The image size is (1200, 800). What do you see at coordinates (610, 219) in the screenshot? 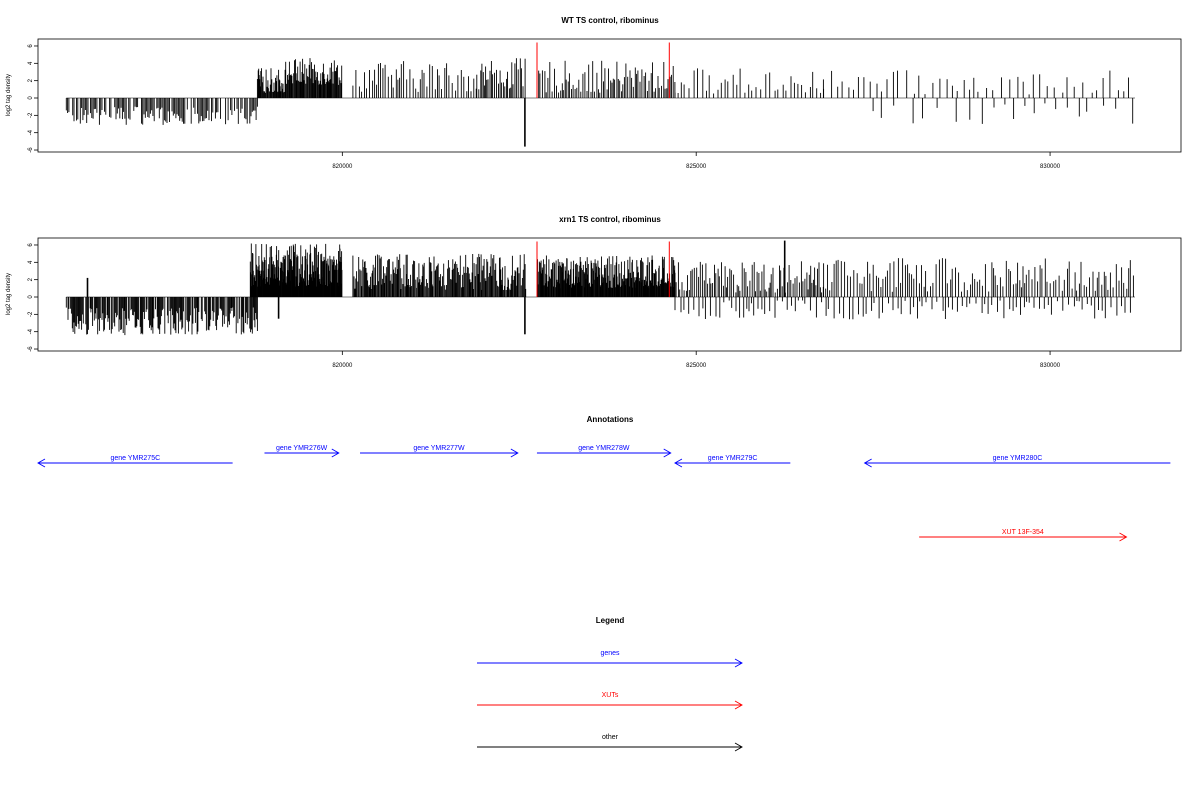
I see `xrn1-panel-title: xrn1 TS control, ribominus` at bounding box center [610, 219].